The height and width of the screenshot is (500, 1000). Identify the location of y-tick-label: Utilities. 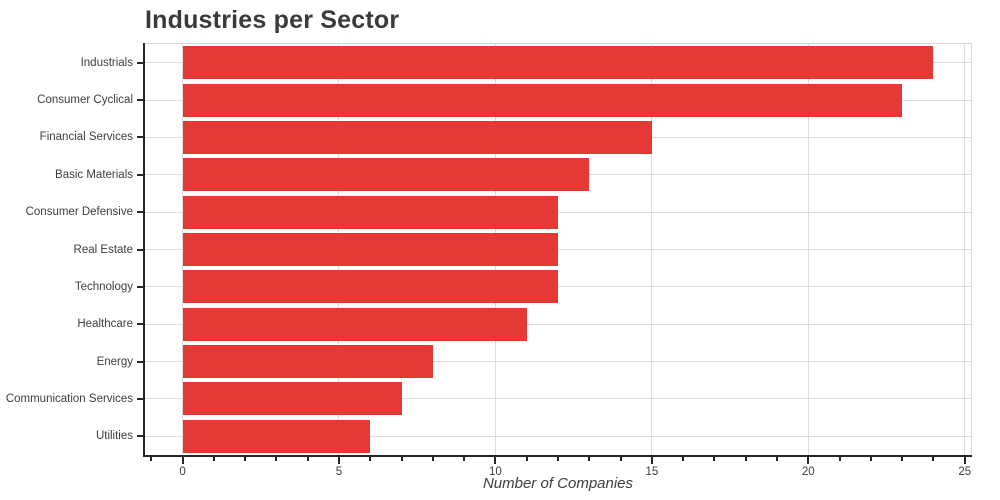
(114, 436).